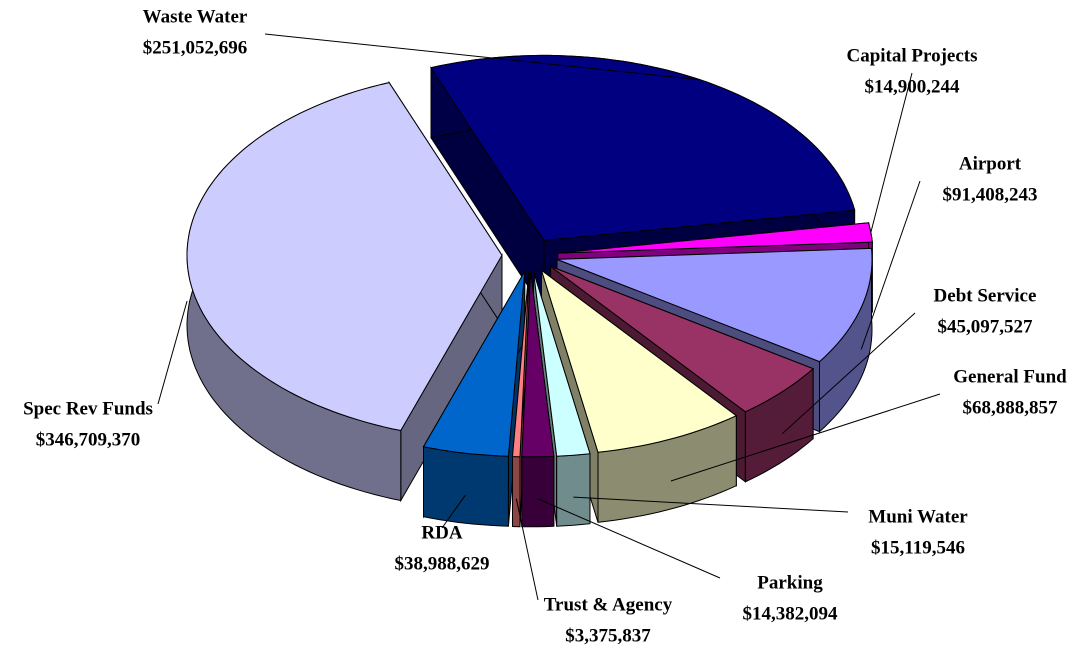 This screenshot has width=1090, height=652. Describe the element at coordinates (441, 532) in the screenshot. I see `slice-label: RDA` at that location.